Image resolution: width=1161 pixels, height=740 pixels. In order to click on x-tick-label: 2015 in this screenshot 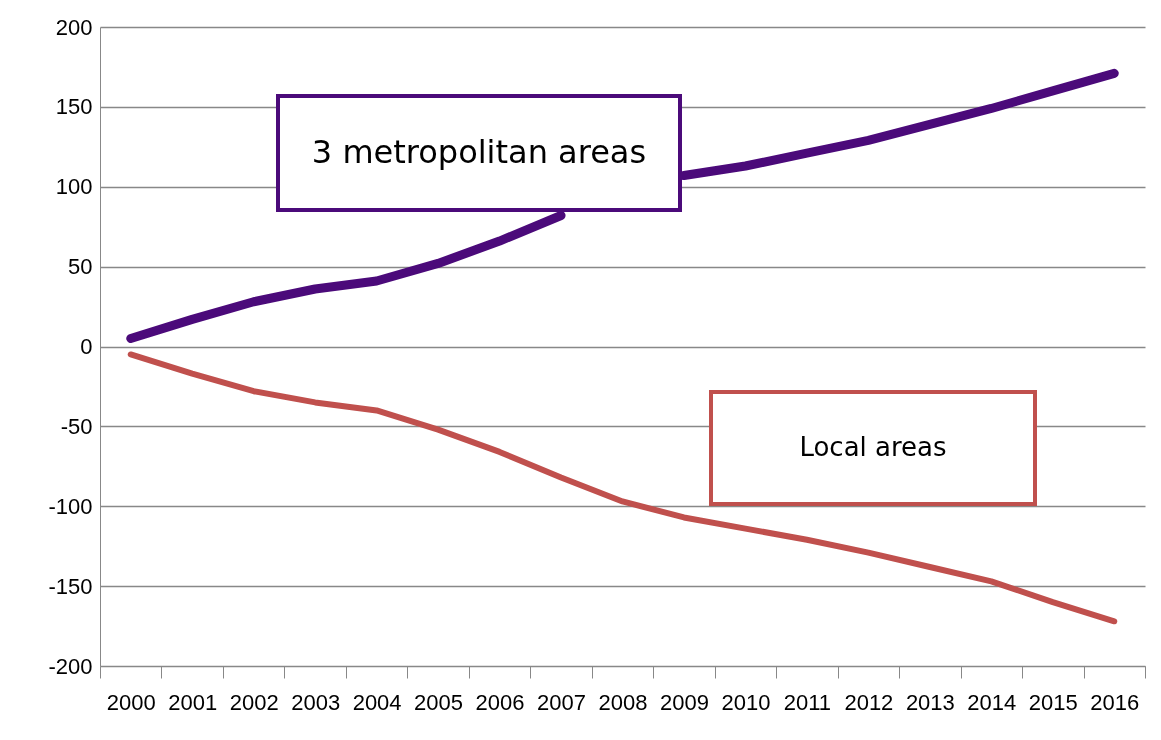, I will do `click(1053, 702)`.